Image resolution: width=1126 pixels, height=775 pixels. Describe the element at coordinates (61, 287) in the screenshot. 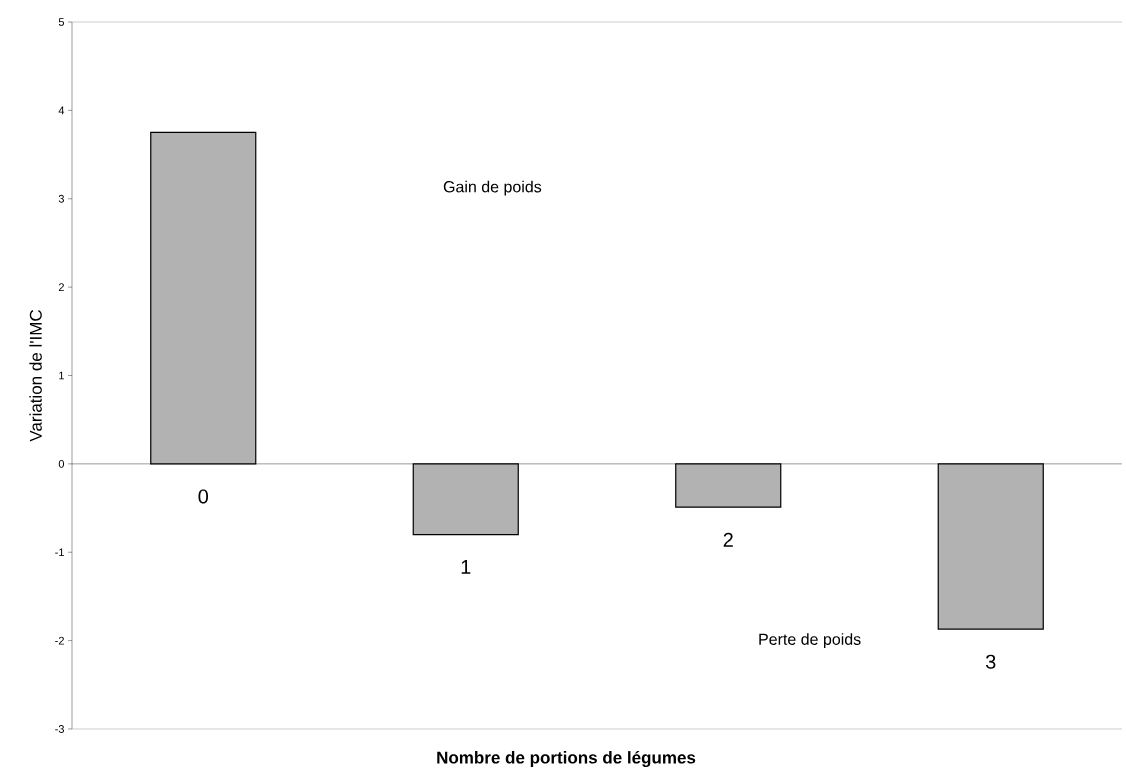

I see `y-tick-label: 2` at that location.